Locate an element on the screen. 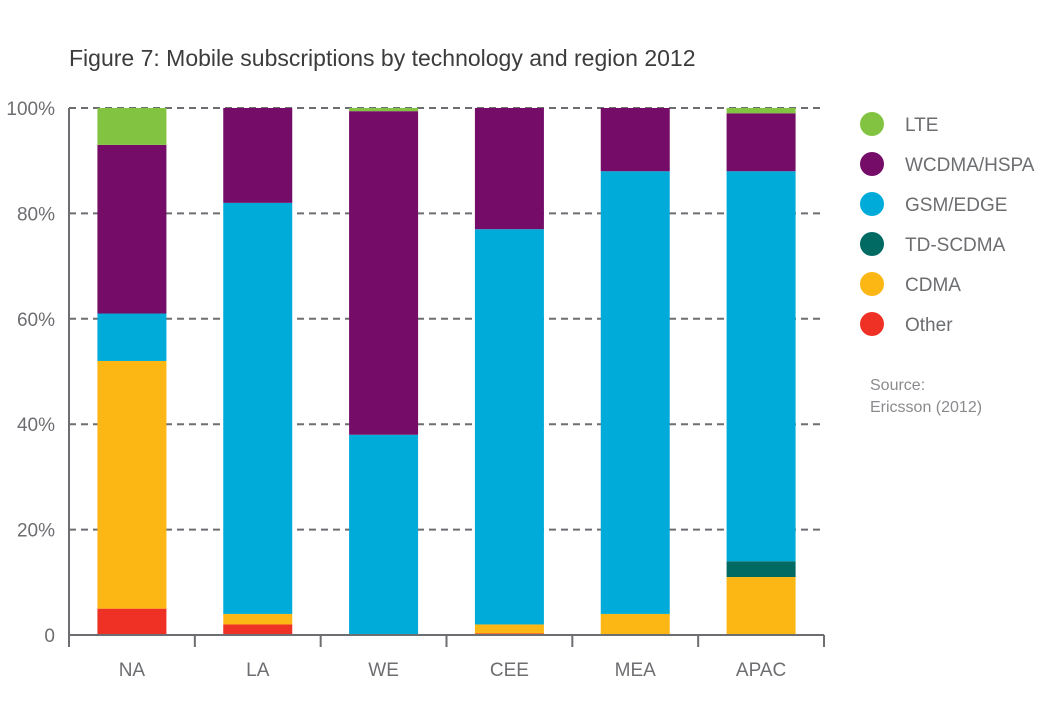  bar-stack-mea is located at coordinates (635, 371).